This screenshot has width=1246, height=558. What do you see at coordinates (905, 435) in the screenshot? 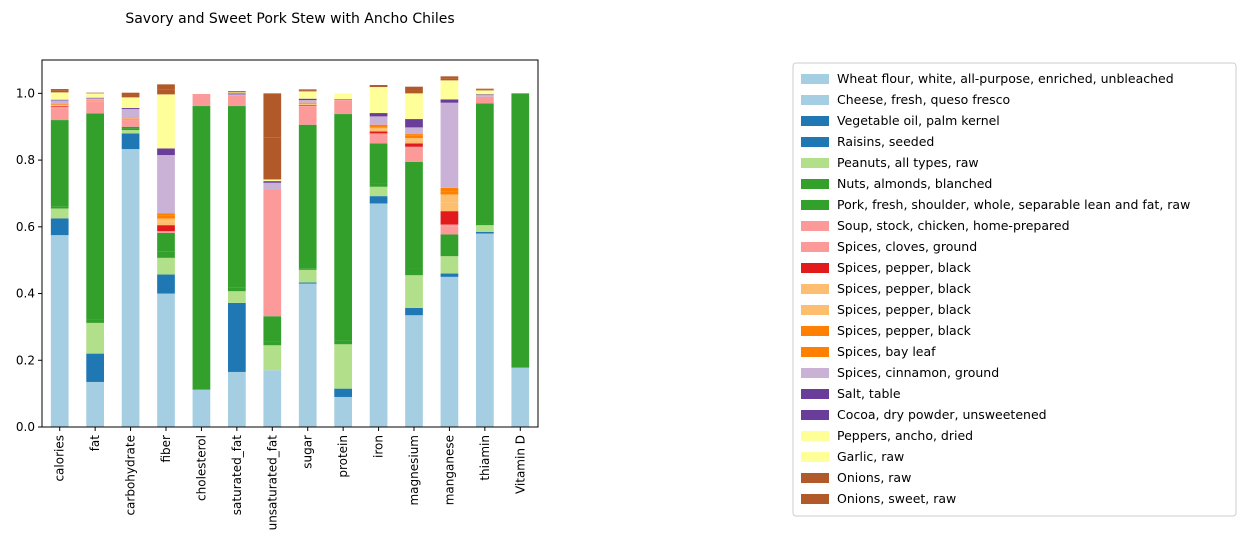
I see `legend-label: Peppers, ancho, dried` at bounding box center [905, 435].